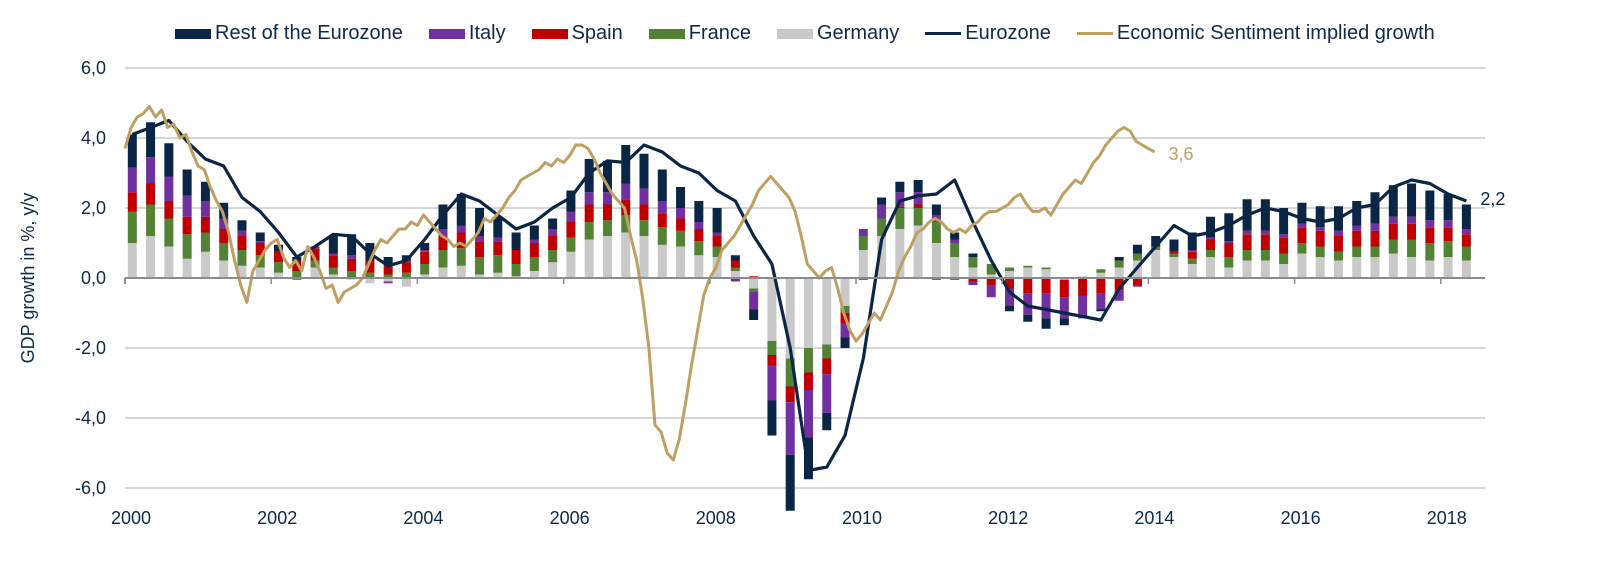 Image resolution: width=1600 pixels, height=568 pixels. What do you see at coordinates (597, 33) in the screenshot?
I see `legend-label: Spain` at bounding box center [597, 33].